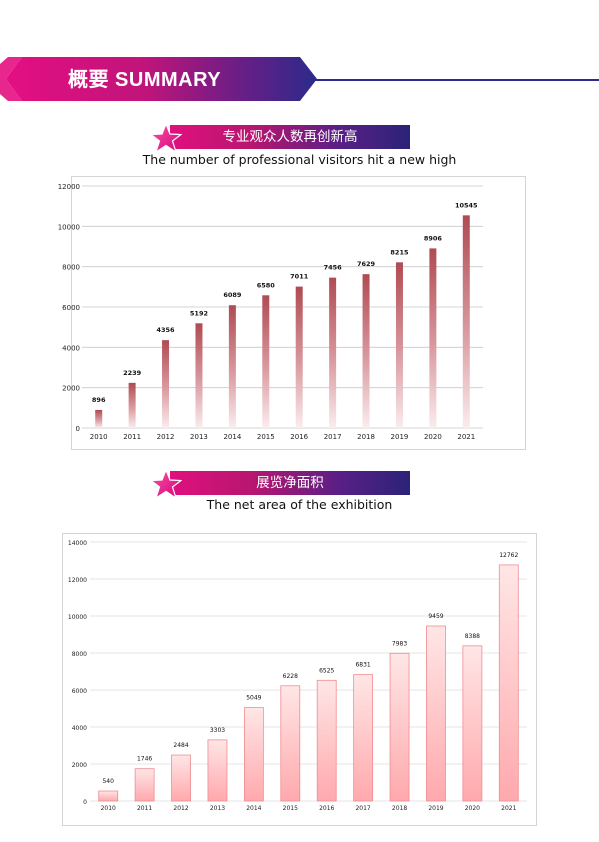 This screenshot has width=599, height=842. Describe the element at coordinates (299, 277) in the screenshot. I see `data-label: 7011` at that location.